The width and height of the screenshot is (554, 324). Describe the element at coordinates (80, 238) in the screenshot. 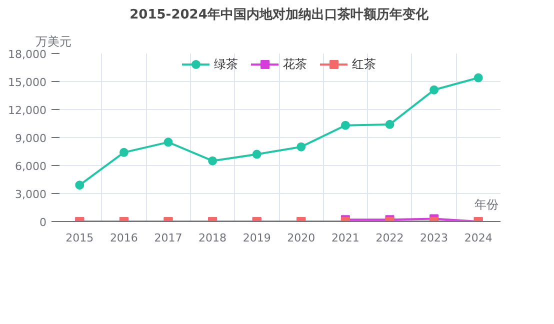

I see `x-tick-label: 2015` at that location.